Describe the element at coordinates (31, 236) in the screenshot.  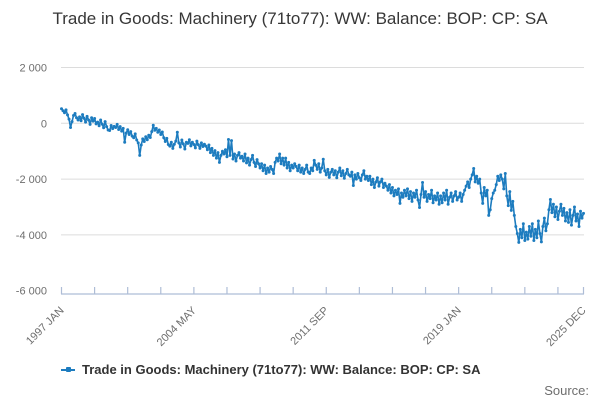
I see `y-axis-tick-label: -4 000` at that location.